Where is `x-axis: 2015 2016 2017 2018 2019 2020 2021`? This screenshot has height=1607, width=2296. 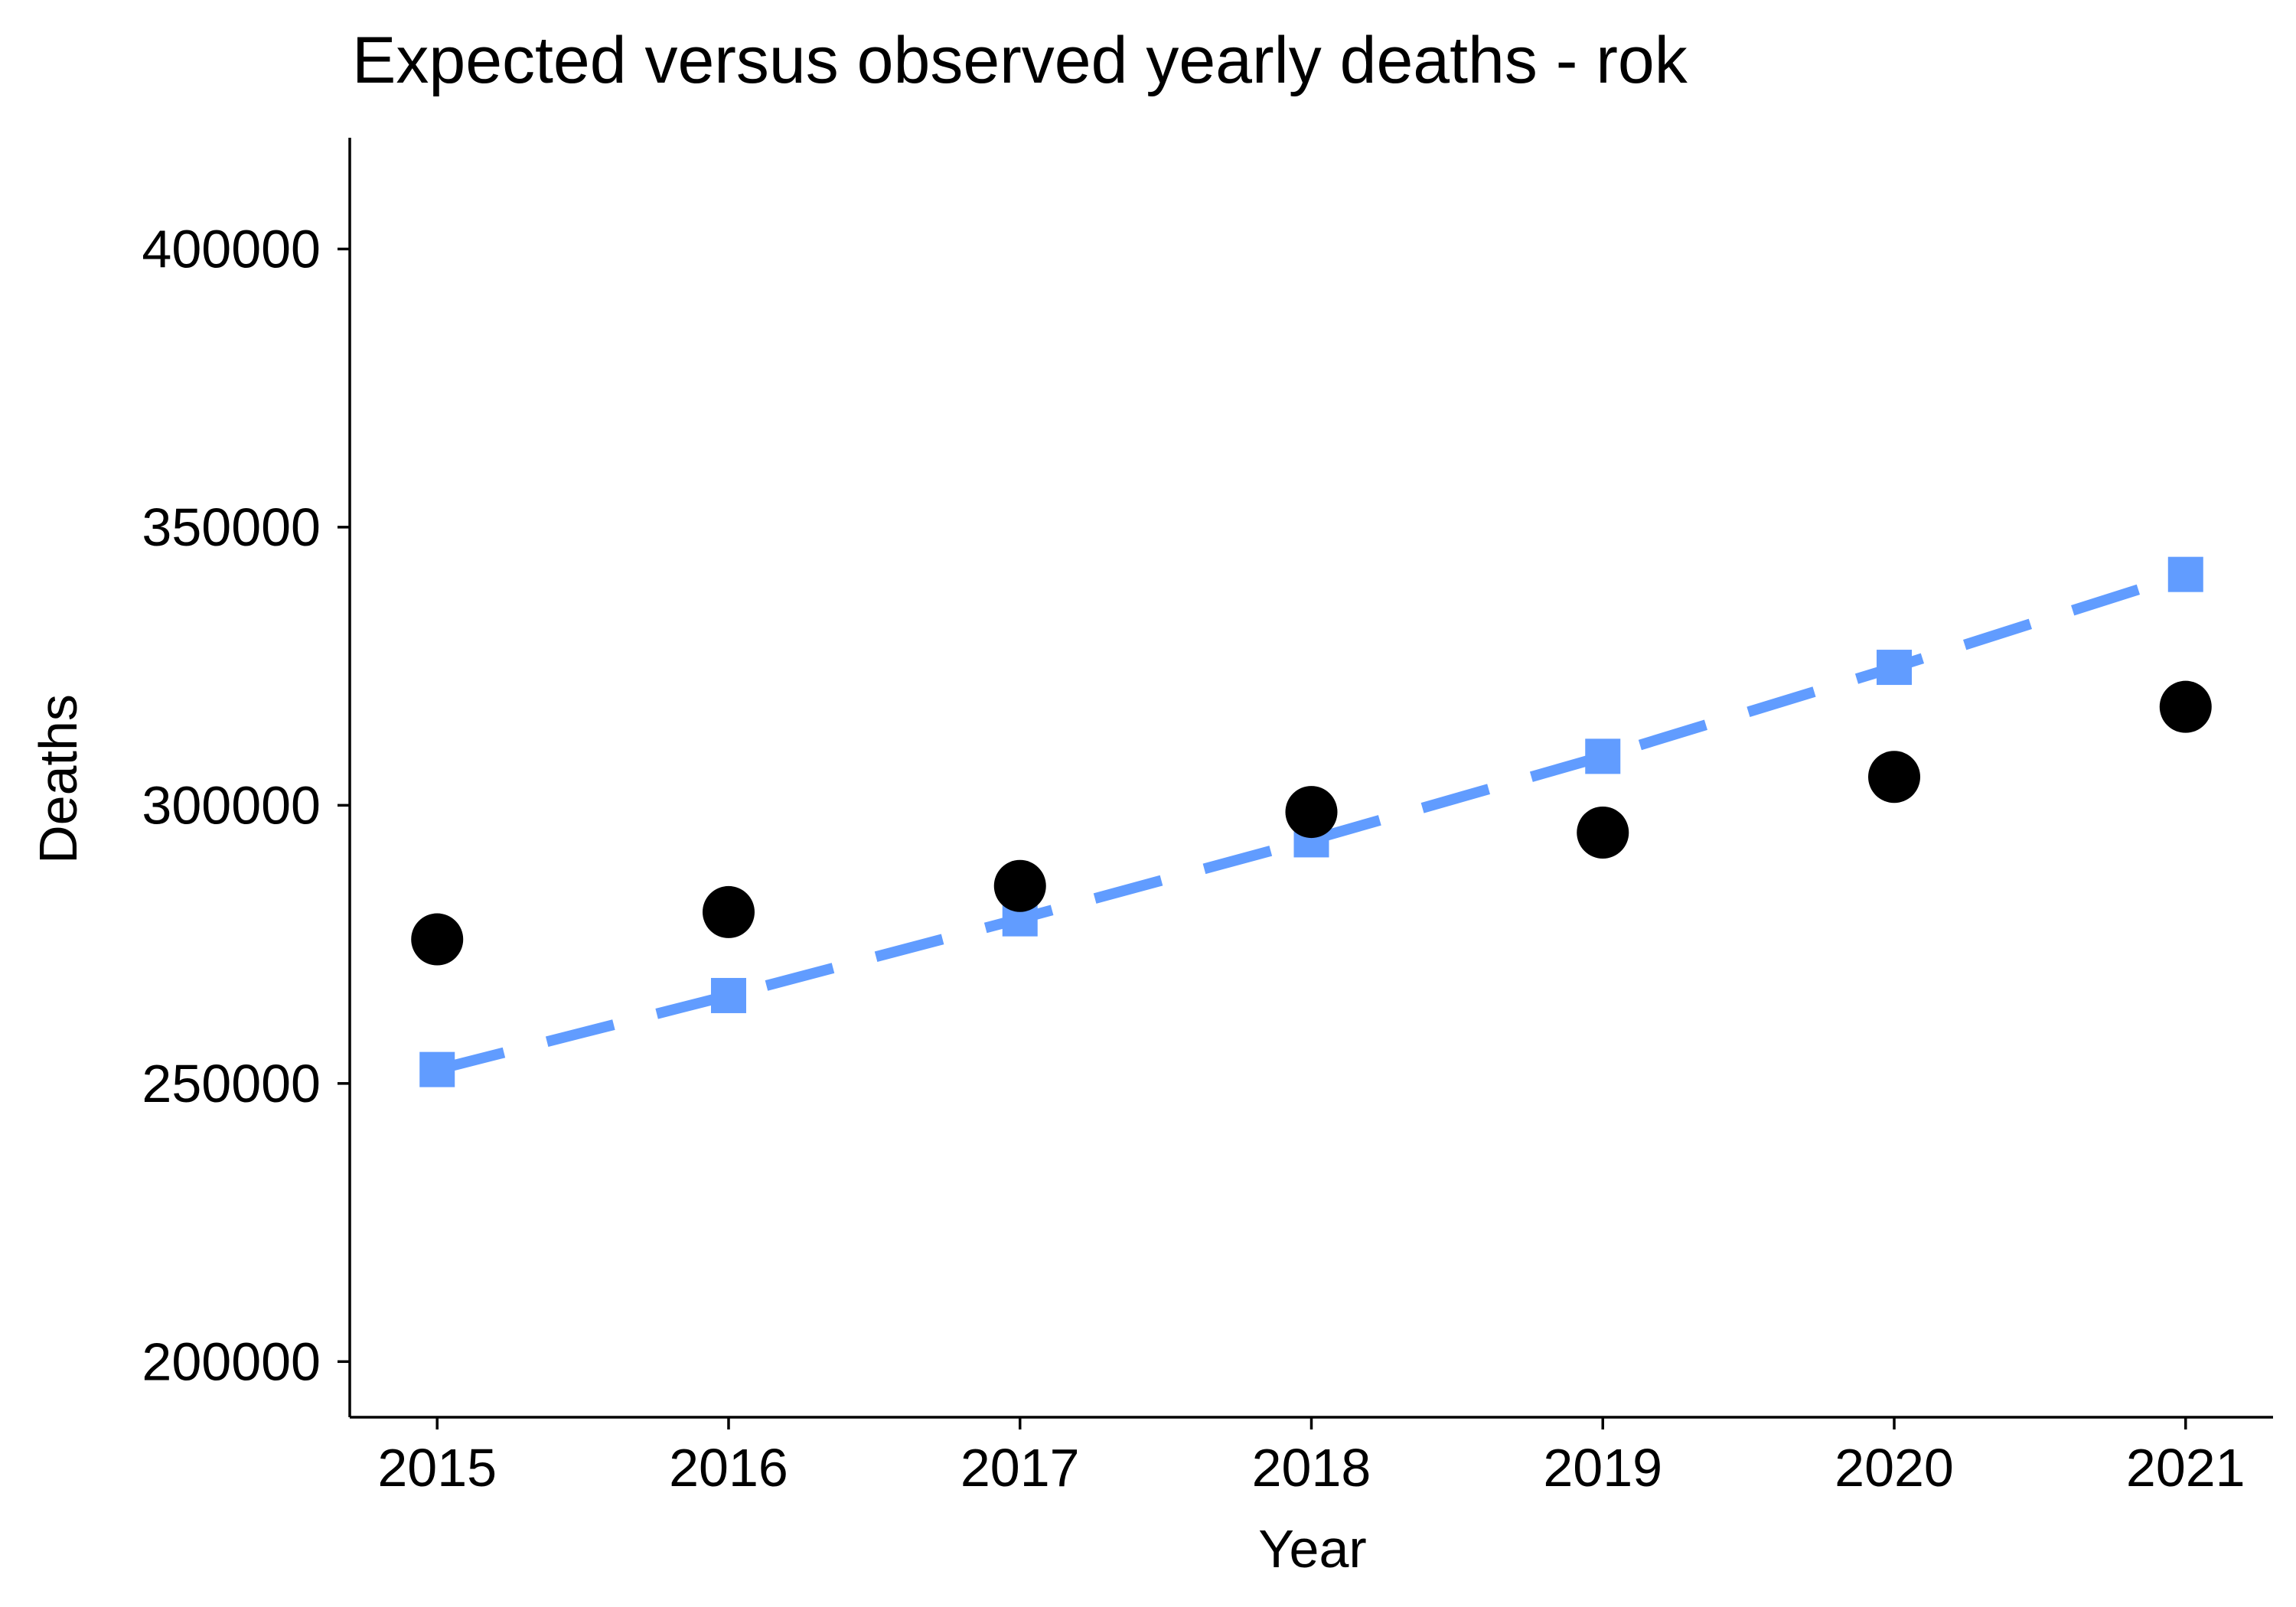 x-axis: 2015 2016 2017 2018 2019 2020 2021 is located at coordinates (1311, 1457).